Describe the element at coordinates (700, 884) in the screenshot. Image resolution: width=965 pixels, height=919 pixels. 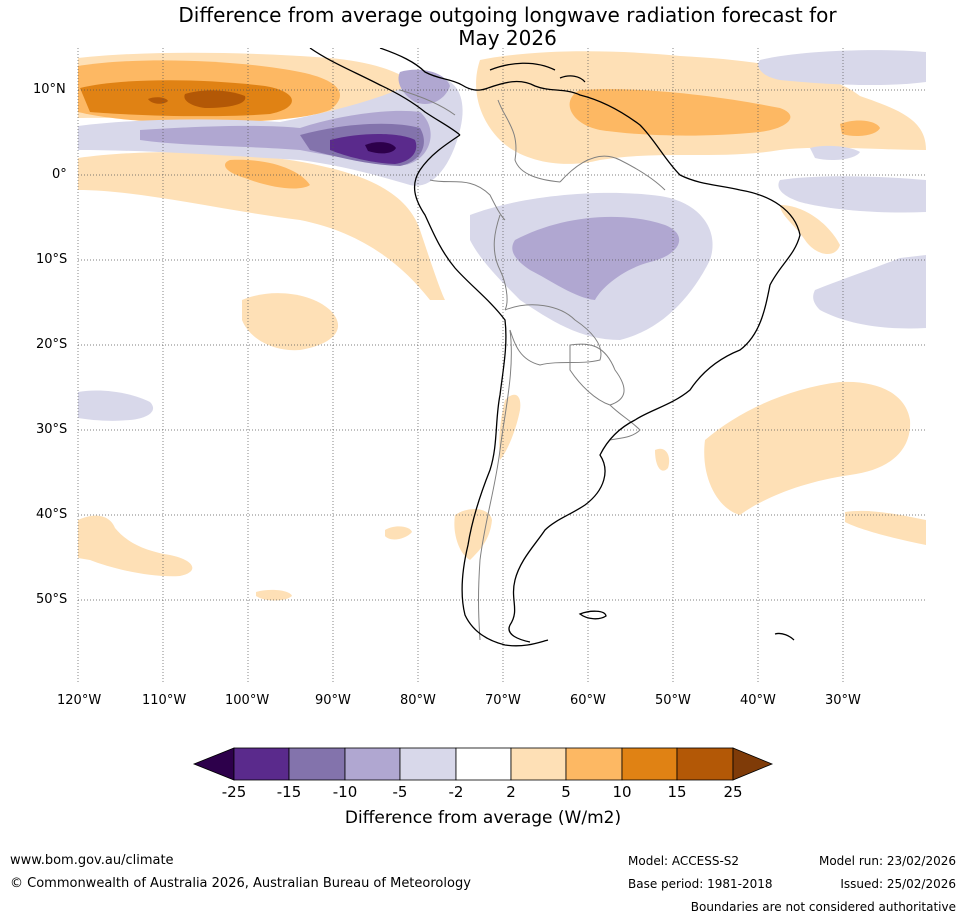
I see `base-period: Base period: 1981-2018` at that location.